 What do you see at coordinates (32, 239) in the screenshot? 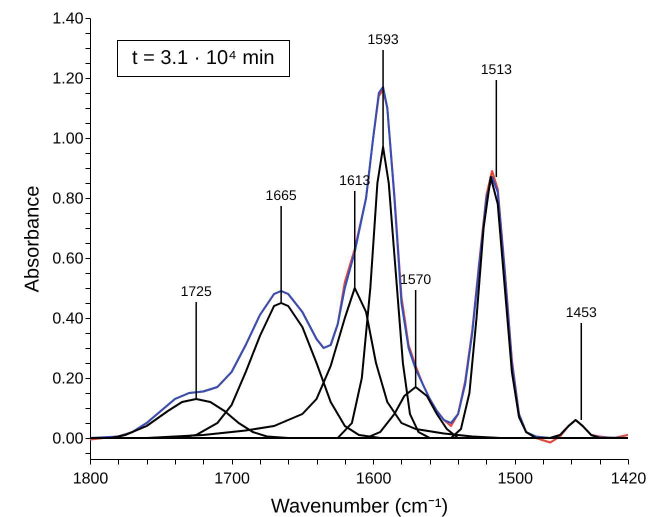
I see `y-axis-title: Absorbance` at bounding box center [32, 239].